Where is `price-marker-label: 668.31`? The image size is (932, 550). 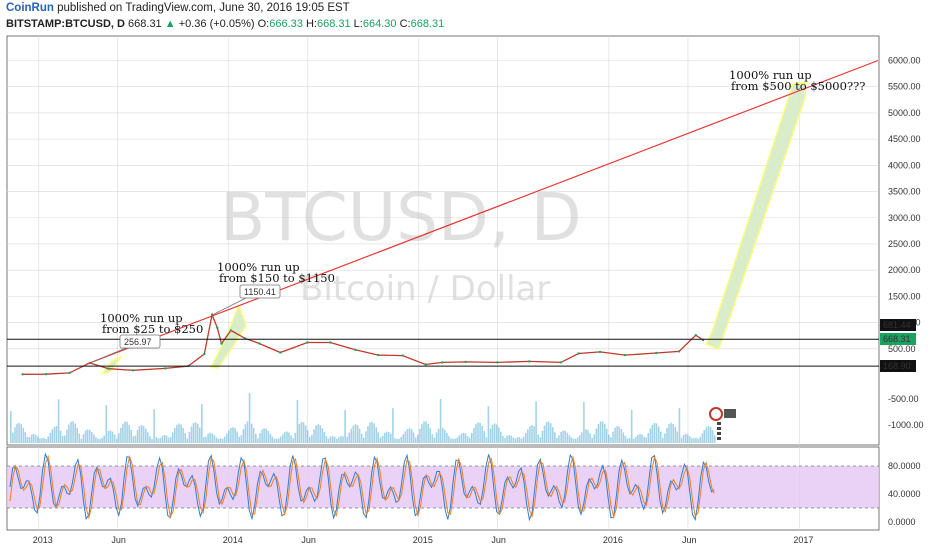
price-marker-label: 668.31 is located at coordinates (897, 339).